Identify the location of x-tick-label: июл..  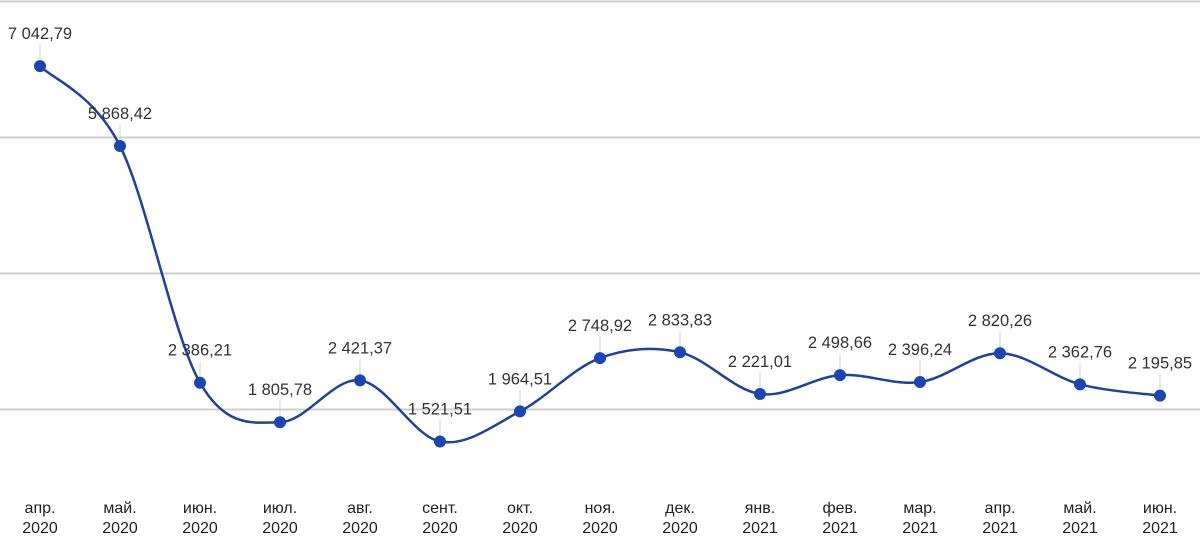
(280, 508).